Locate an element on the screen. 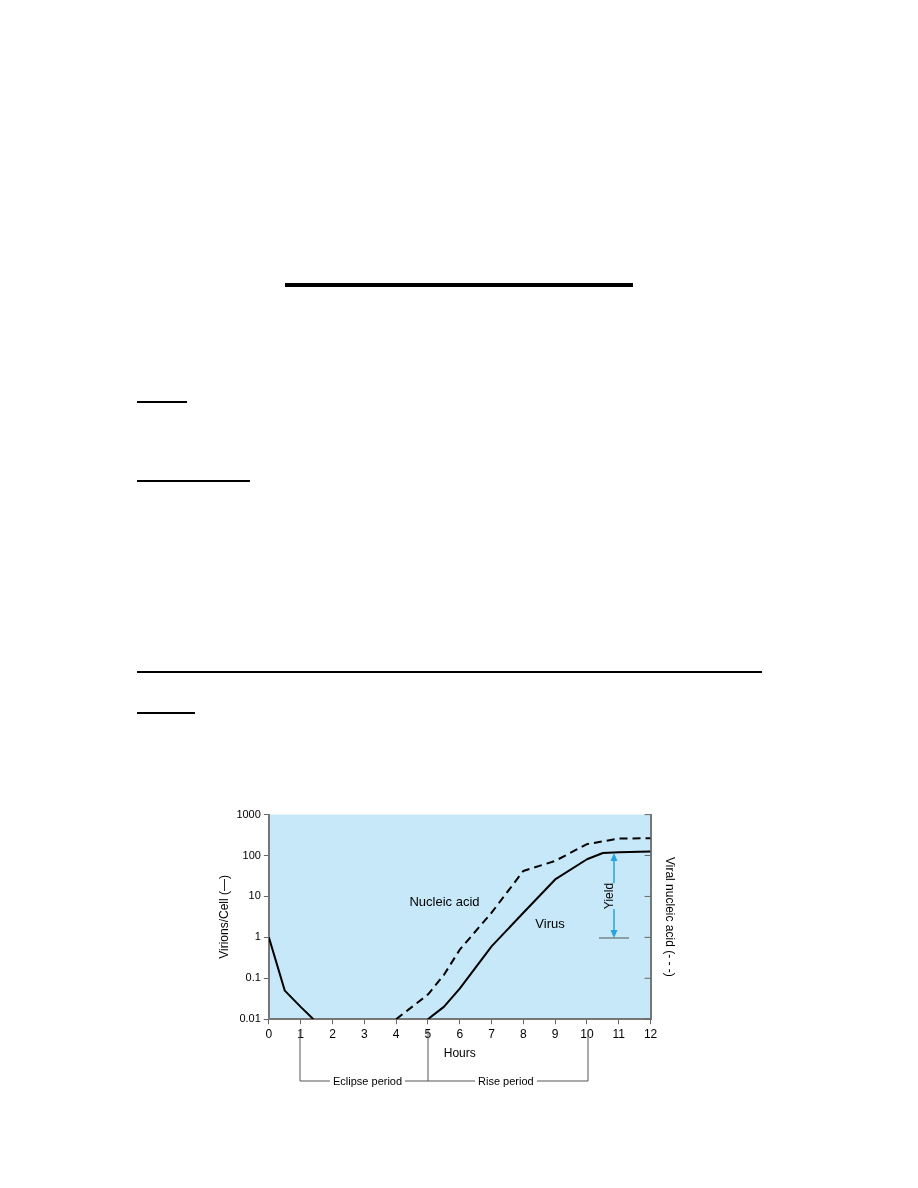 The width and height of the screenshot is (918, 1188). text: Rise period is located at coordinates (506, 1081).